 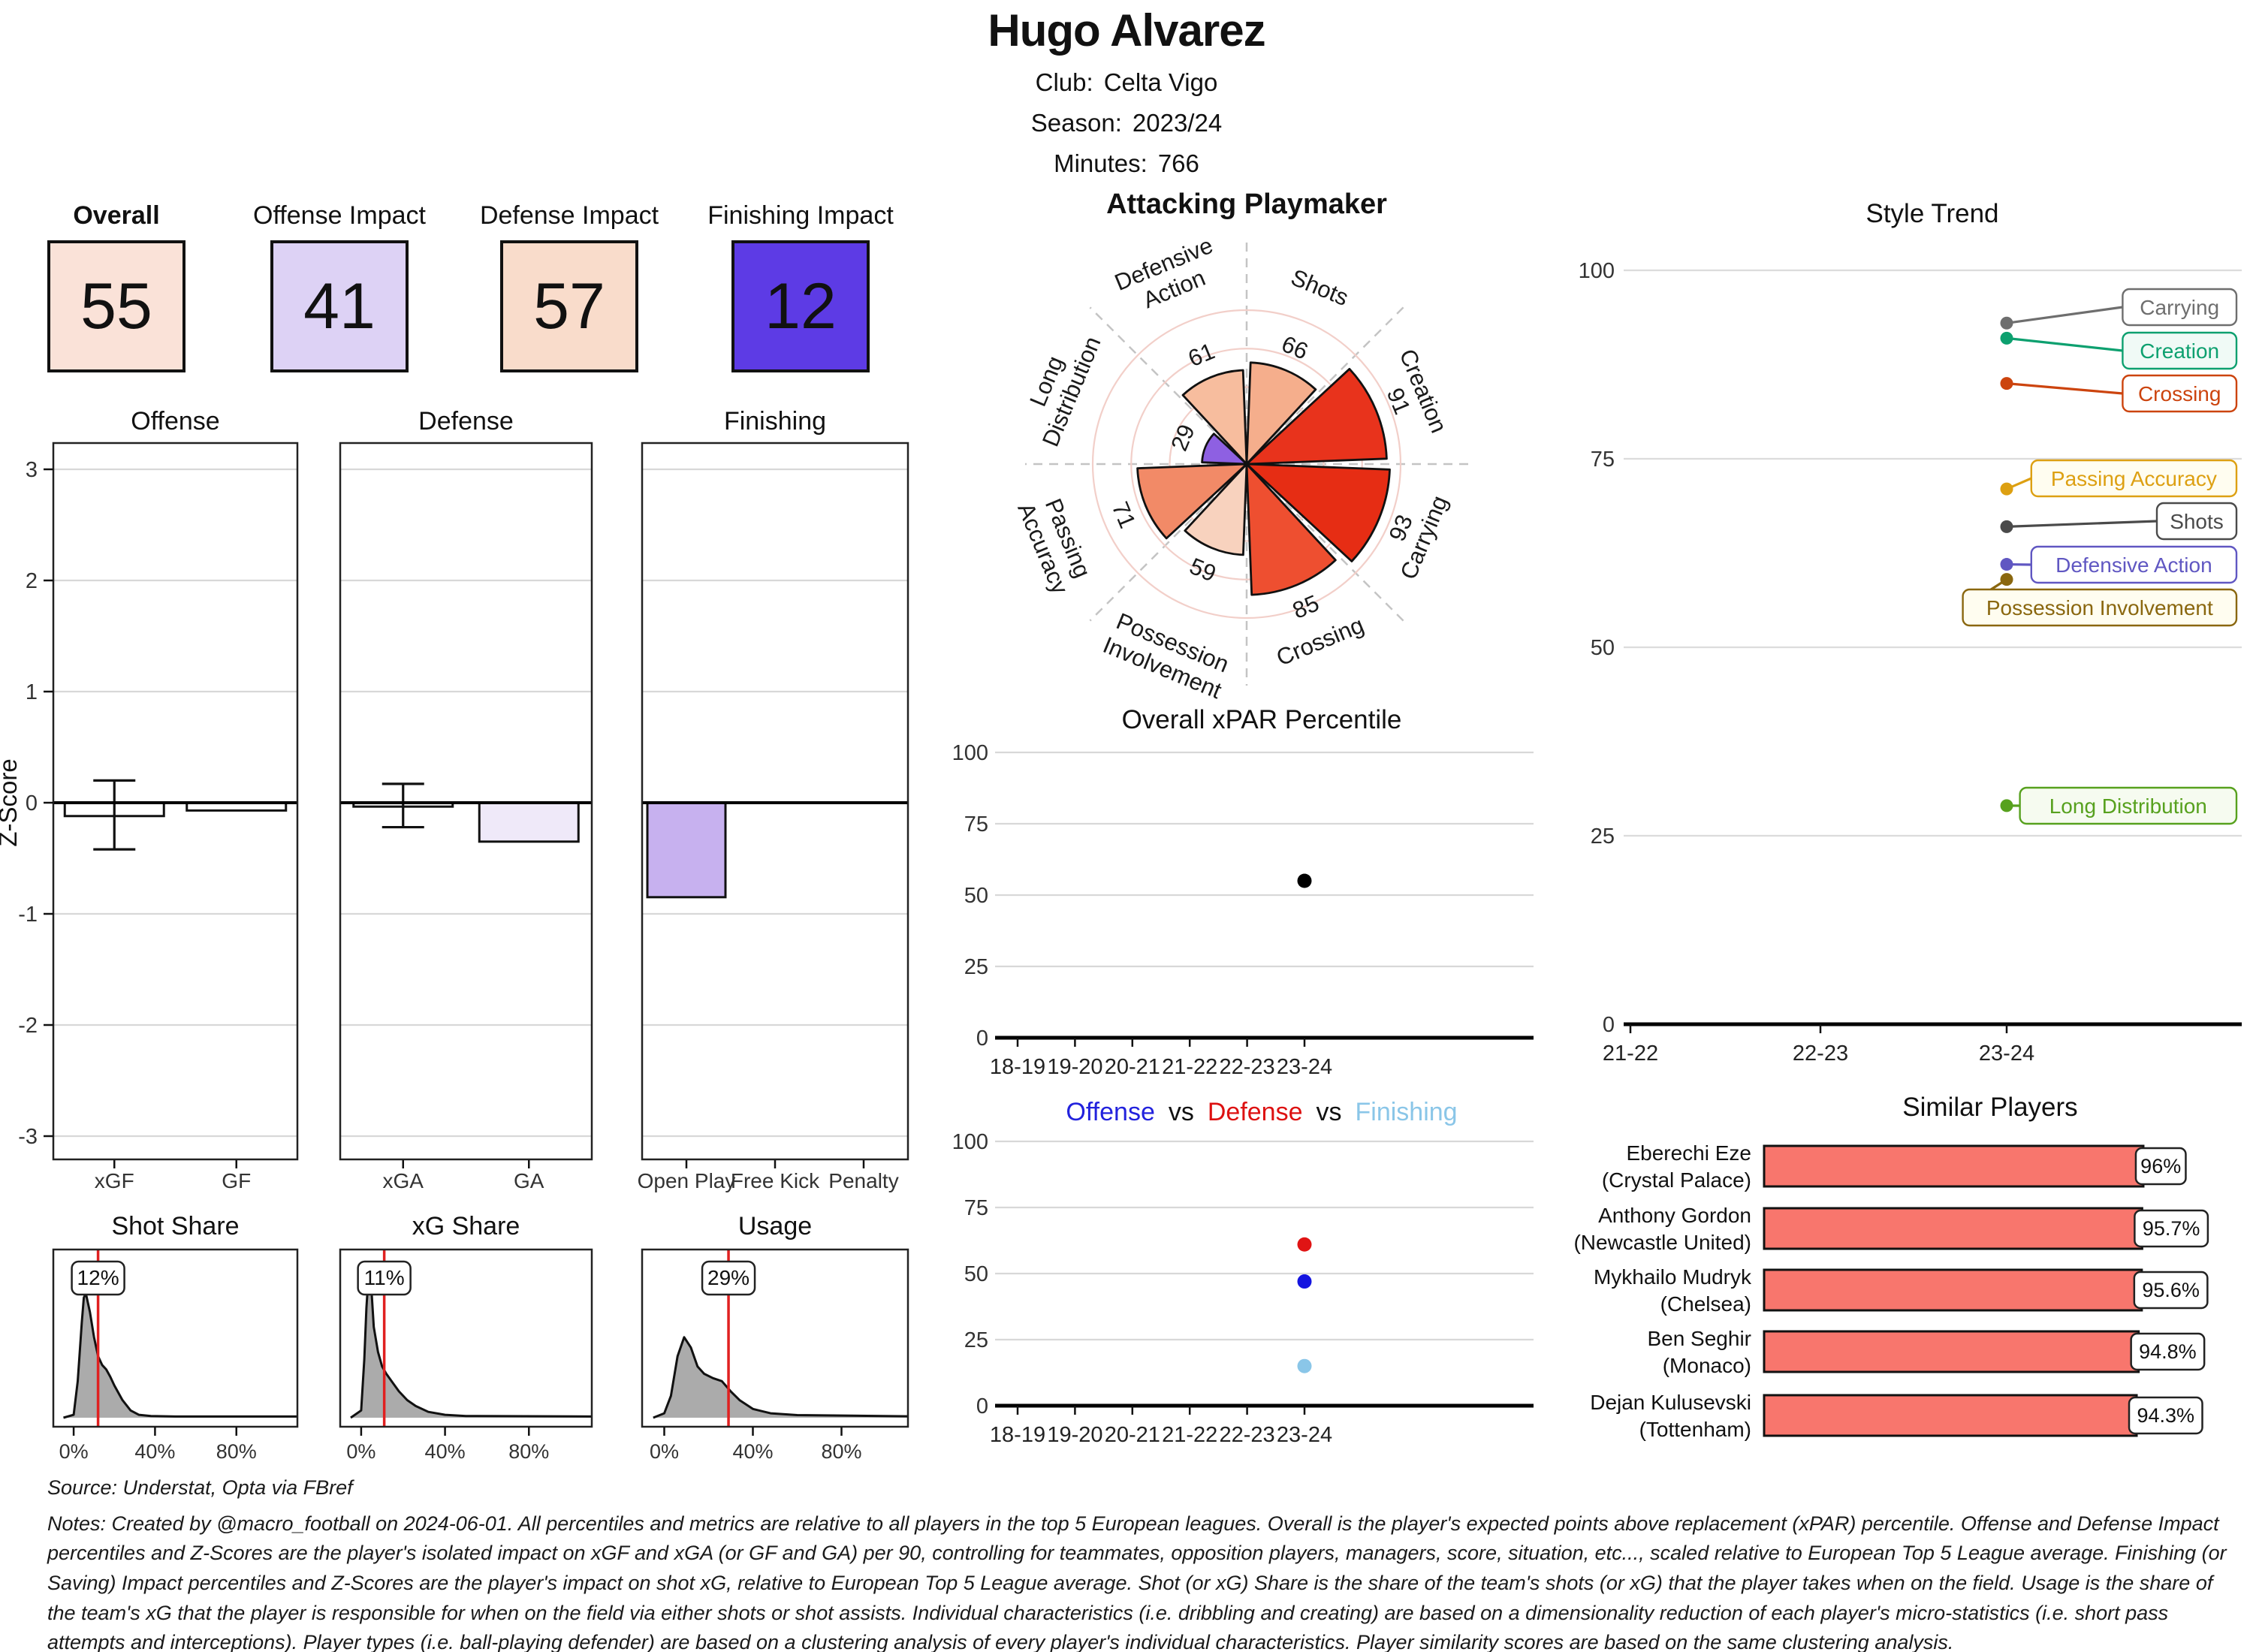 I want to click on y-tick-label: 1, so click(x=32, y=692).